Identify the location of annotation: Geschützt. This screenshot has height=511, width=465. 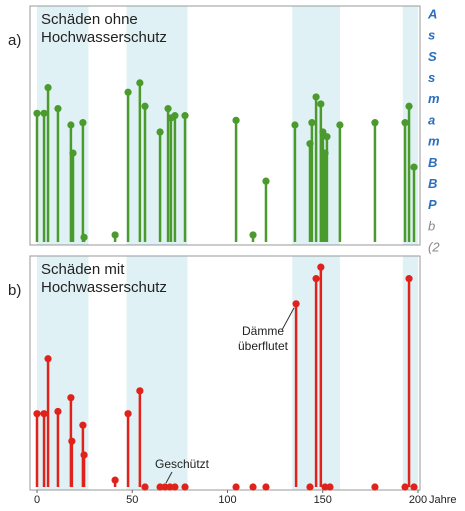
(182, 464).